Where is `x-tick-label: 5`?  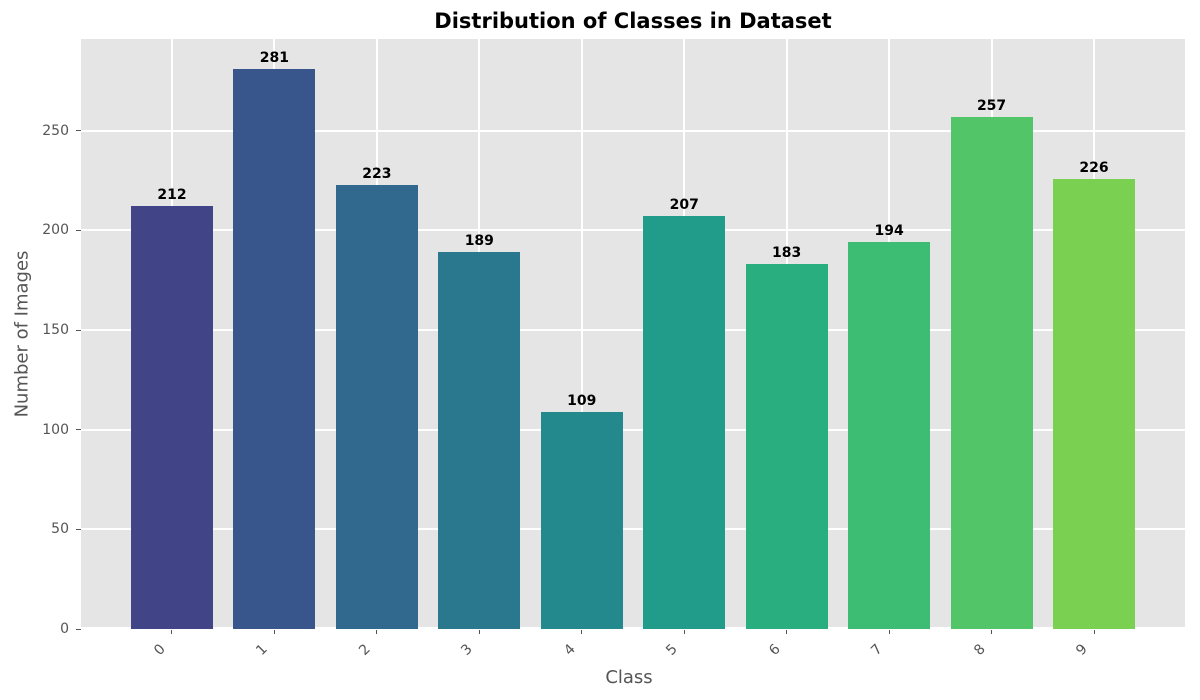
x-tick-label: 5 is located at coordinates (672, 650).